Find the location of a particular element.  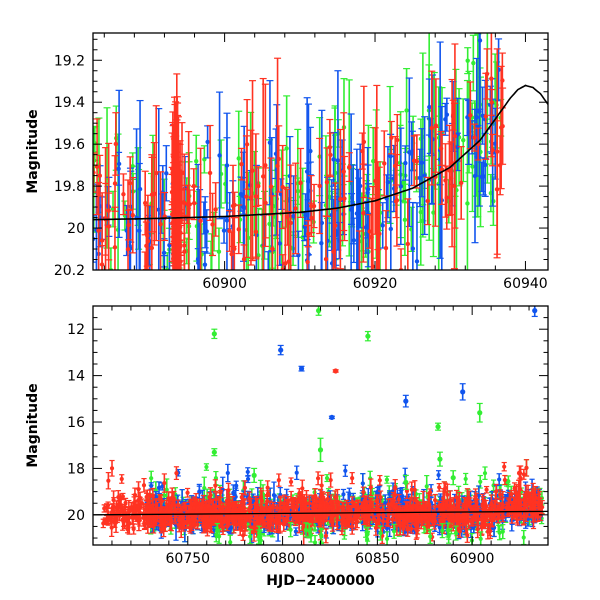

y-tick-label: 19.6 is located at coordinates (69, 145).